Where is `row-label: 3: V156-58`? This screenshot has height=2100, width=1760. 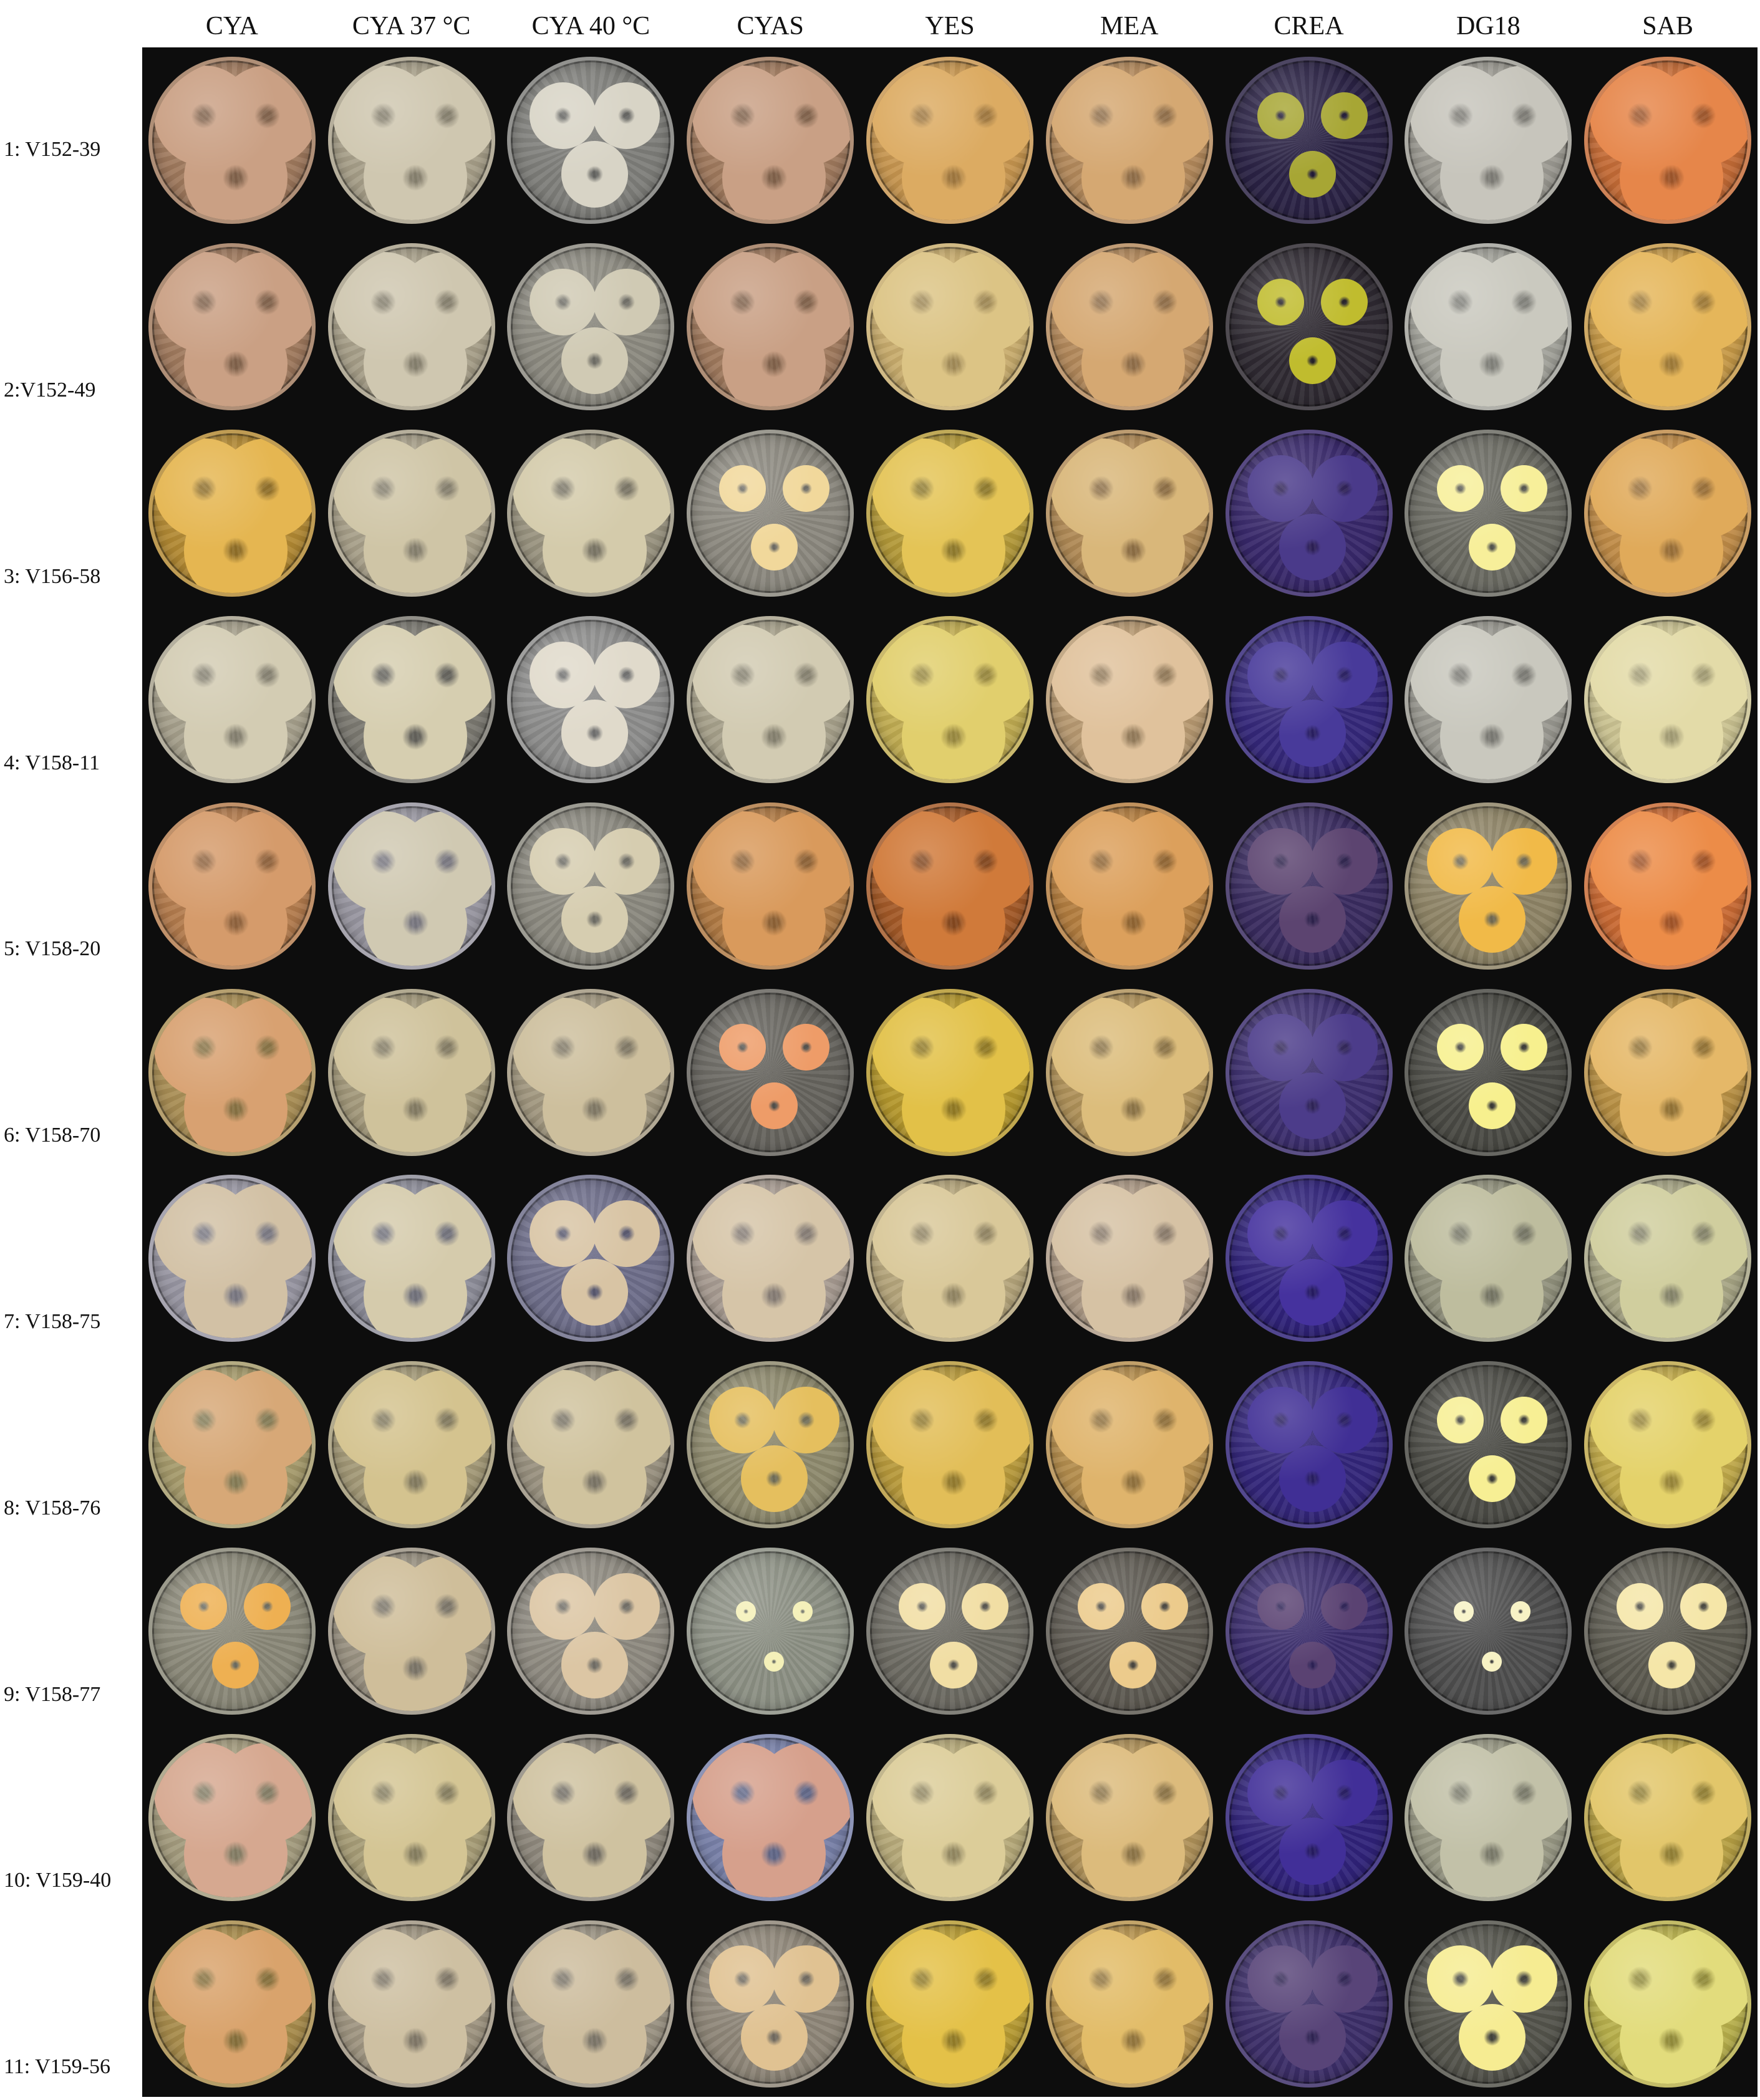 row-label: 3: V156-58 is located at coordinates (53, 576).